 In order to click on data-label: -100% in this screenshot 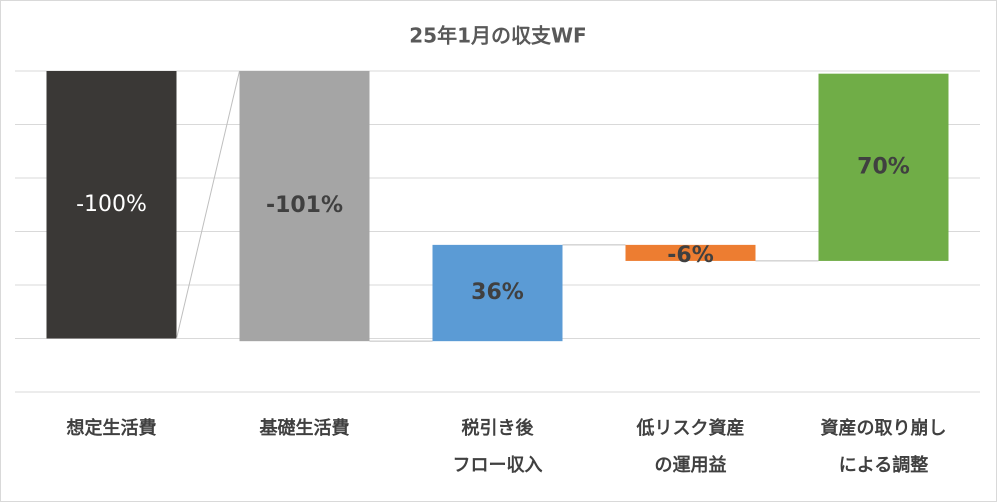, I will do `click(111, 204)`.